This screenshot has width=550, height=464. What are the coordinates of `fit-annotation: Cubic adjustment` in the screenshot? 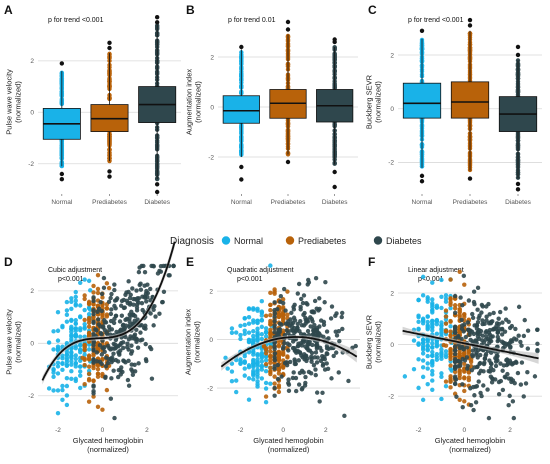 It's located at (75, 270).